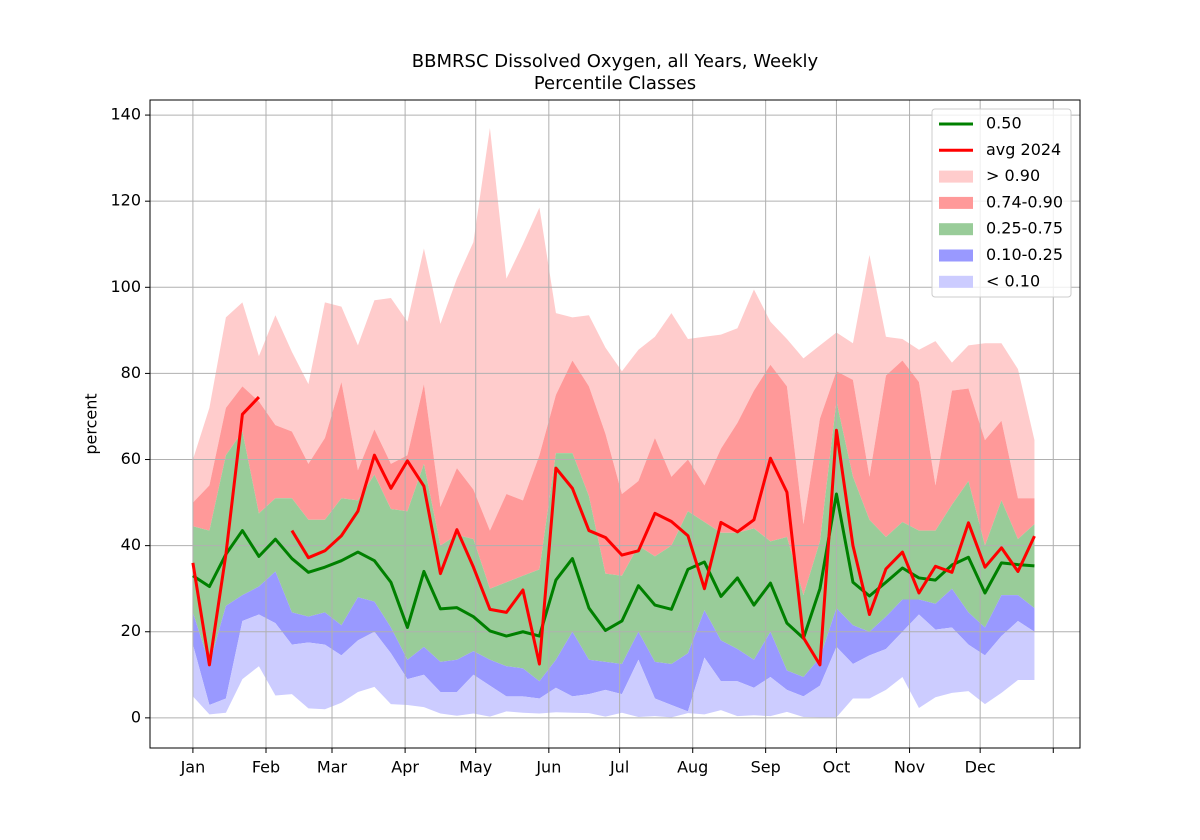 The height and width of the screenshot is (840, 1200). Describe the element at coordinates (1004, 123) in the screenshot. I see `legend-label: 0.50` at that location.